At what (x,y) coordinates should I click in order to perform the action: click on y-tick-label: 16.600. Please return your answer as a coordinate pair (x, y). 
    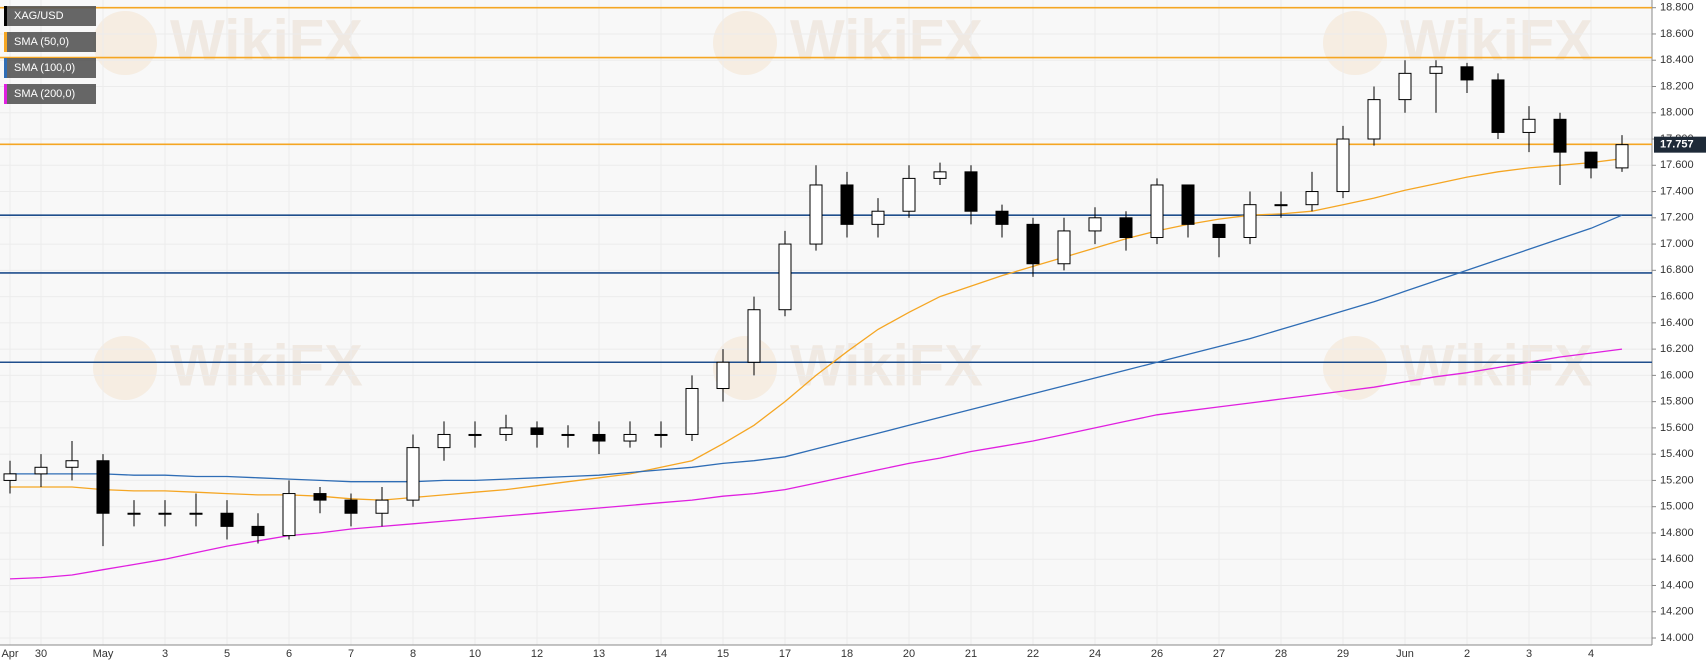
    Looking at the image, I should click on (1677, 296).